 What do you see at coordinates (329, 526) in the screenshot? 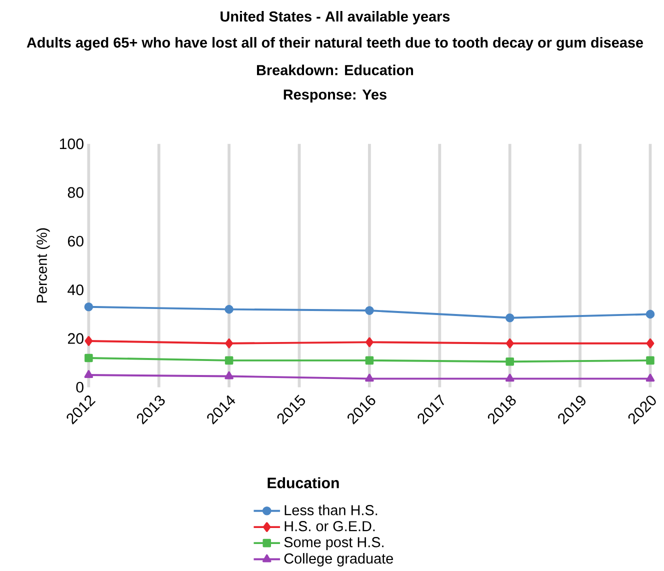
I see `legend-label: H.S. or G.E.D.` at bounding box center [329, 526].